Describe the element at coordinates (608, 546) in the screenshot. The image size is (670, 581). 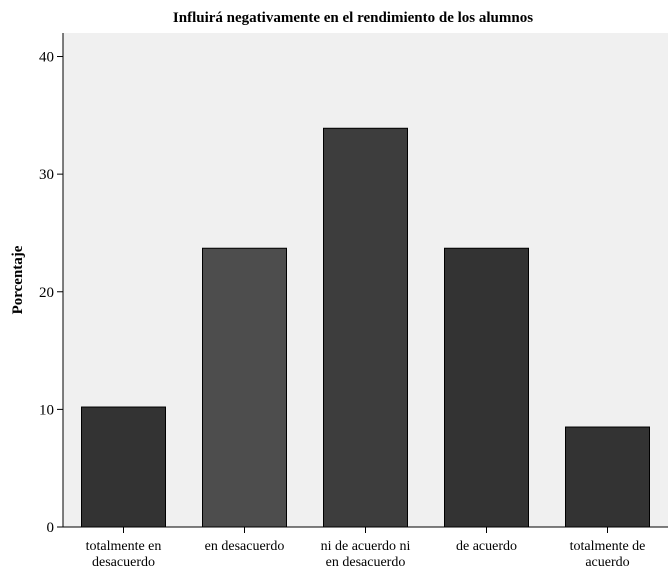
I see `x-tick-label: totalmente de` at that location.